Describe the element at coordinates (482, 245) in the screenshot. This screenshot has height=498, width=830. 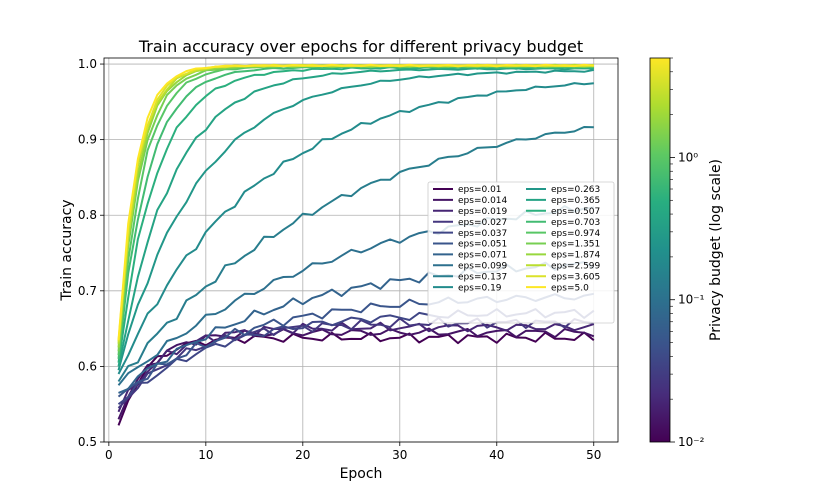
I see `legend-label: eps=0.051` at that location.